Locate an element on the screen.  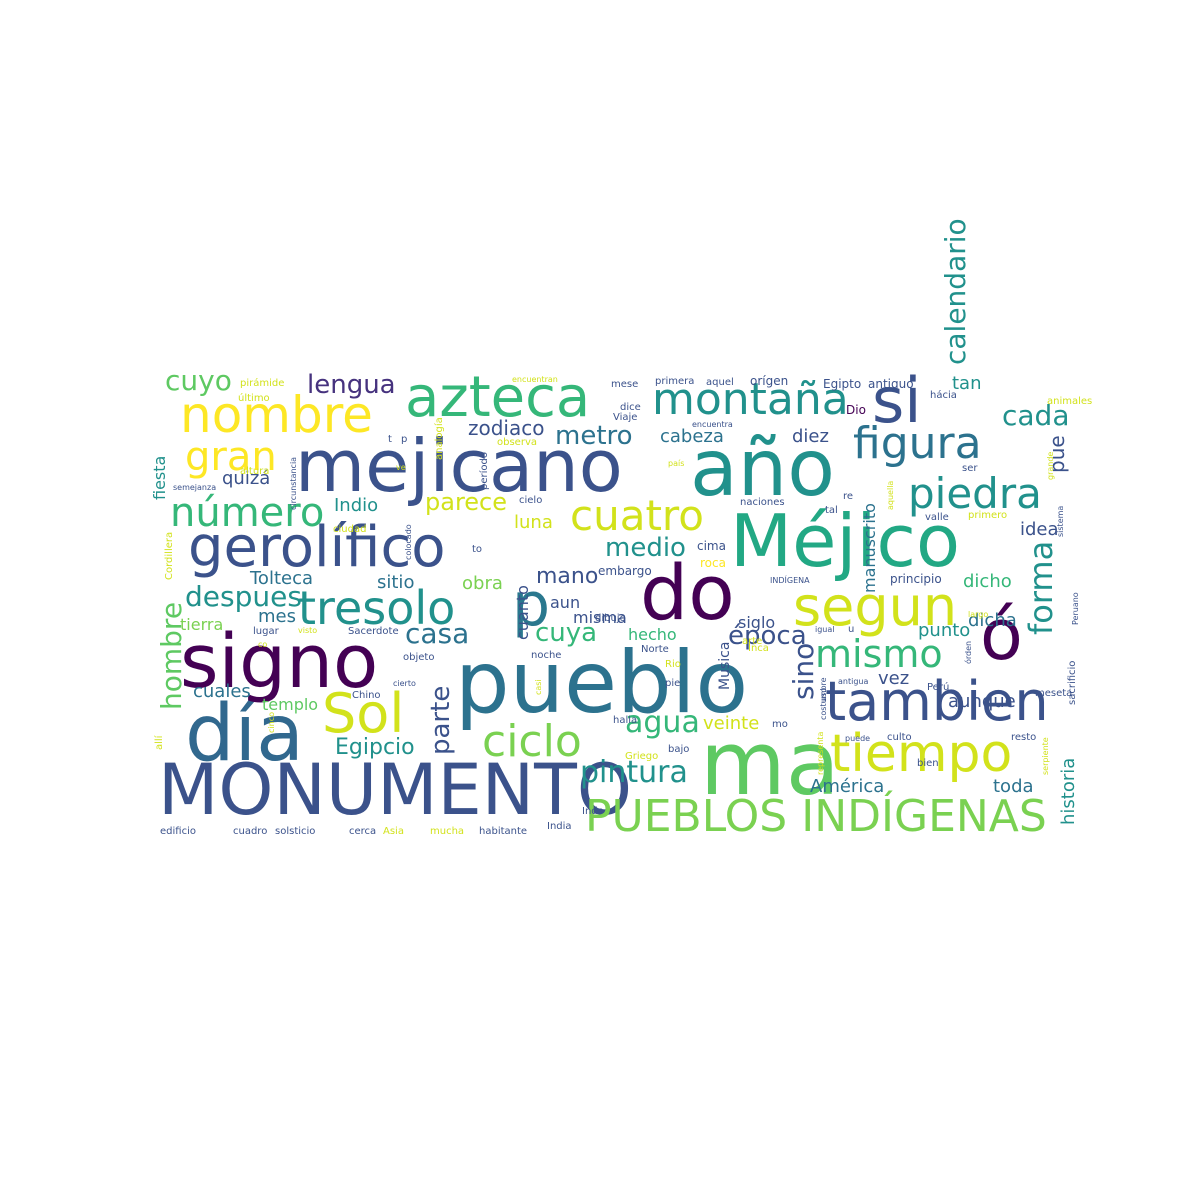
word-pueblos-indigenas-12: PUEBLOS INDÍGENAS is located at coordinates (816, 816).